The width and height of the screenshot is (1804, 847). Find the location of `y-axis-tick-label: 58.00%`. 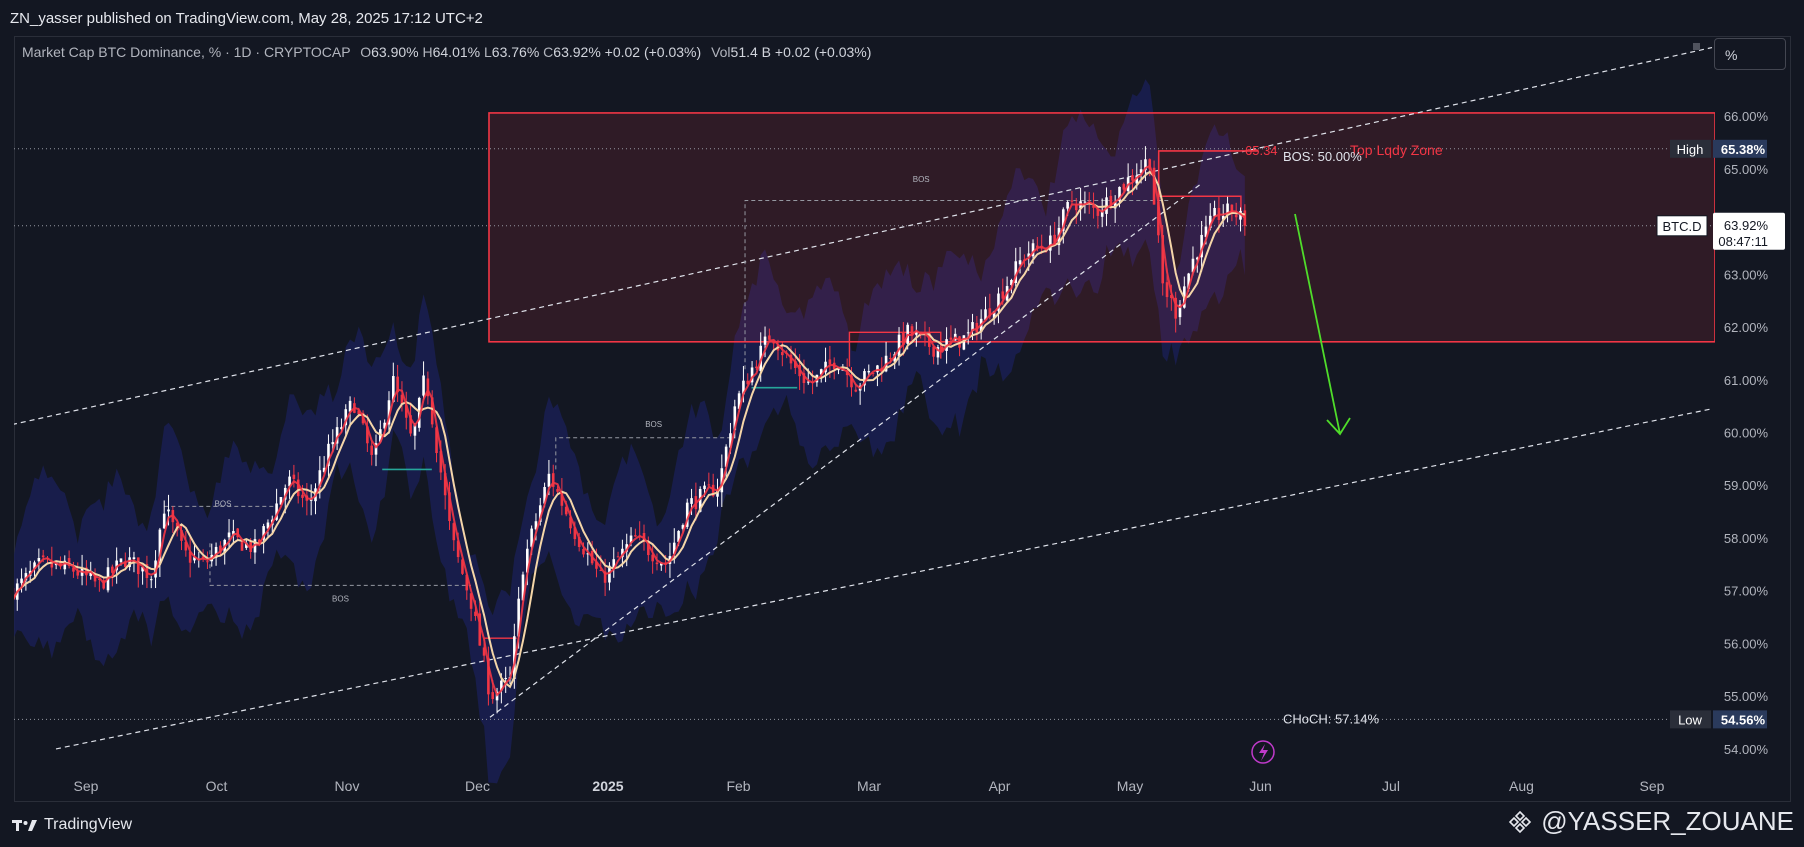

y-axis-tick-label: 58.00% is located at coordinates (1746, 538).